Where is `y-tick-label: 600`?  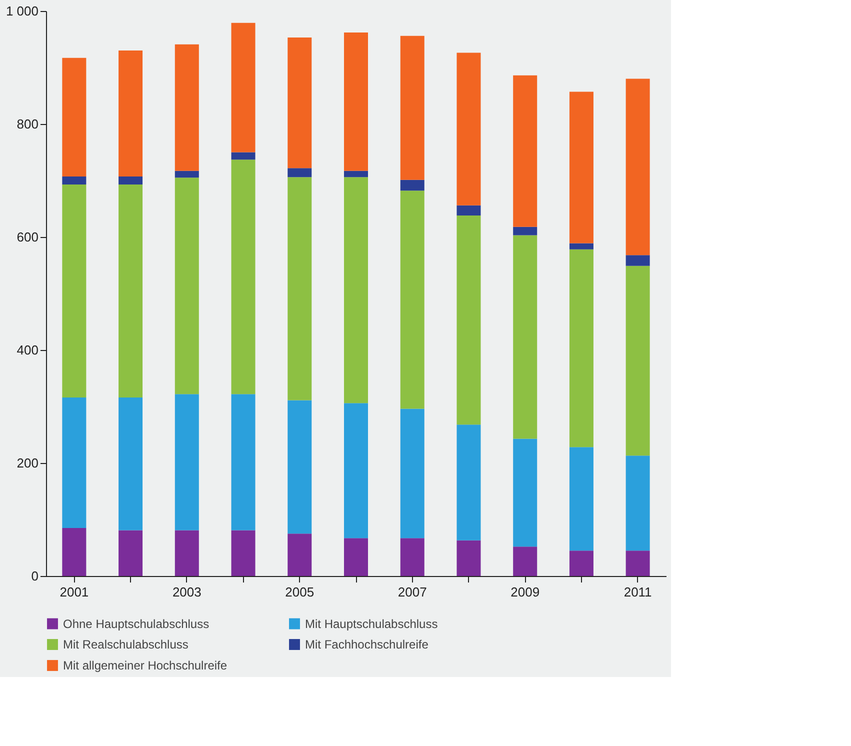
y-tick-label: 600 is located at coordinates (27, 237).